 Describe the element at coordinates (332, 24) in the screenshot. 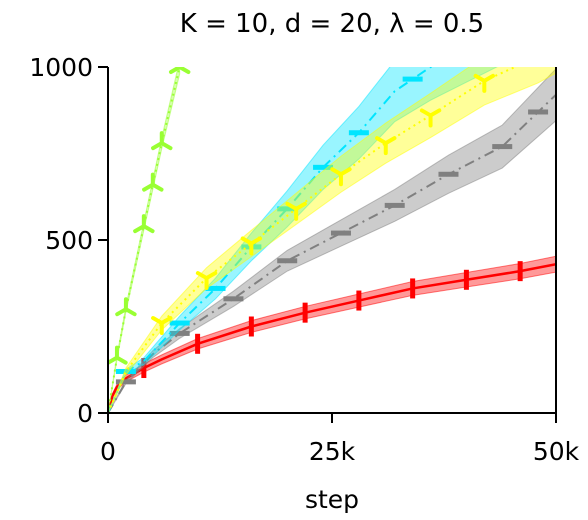

I see `chart-title: K = 10, d = 20, λ = 0.5` at that location.